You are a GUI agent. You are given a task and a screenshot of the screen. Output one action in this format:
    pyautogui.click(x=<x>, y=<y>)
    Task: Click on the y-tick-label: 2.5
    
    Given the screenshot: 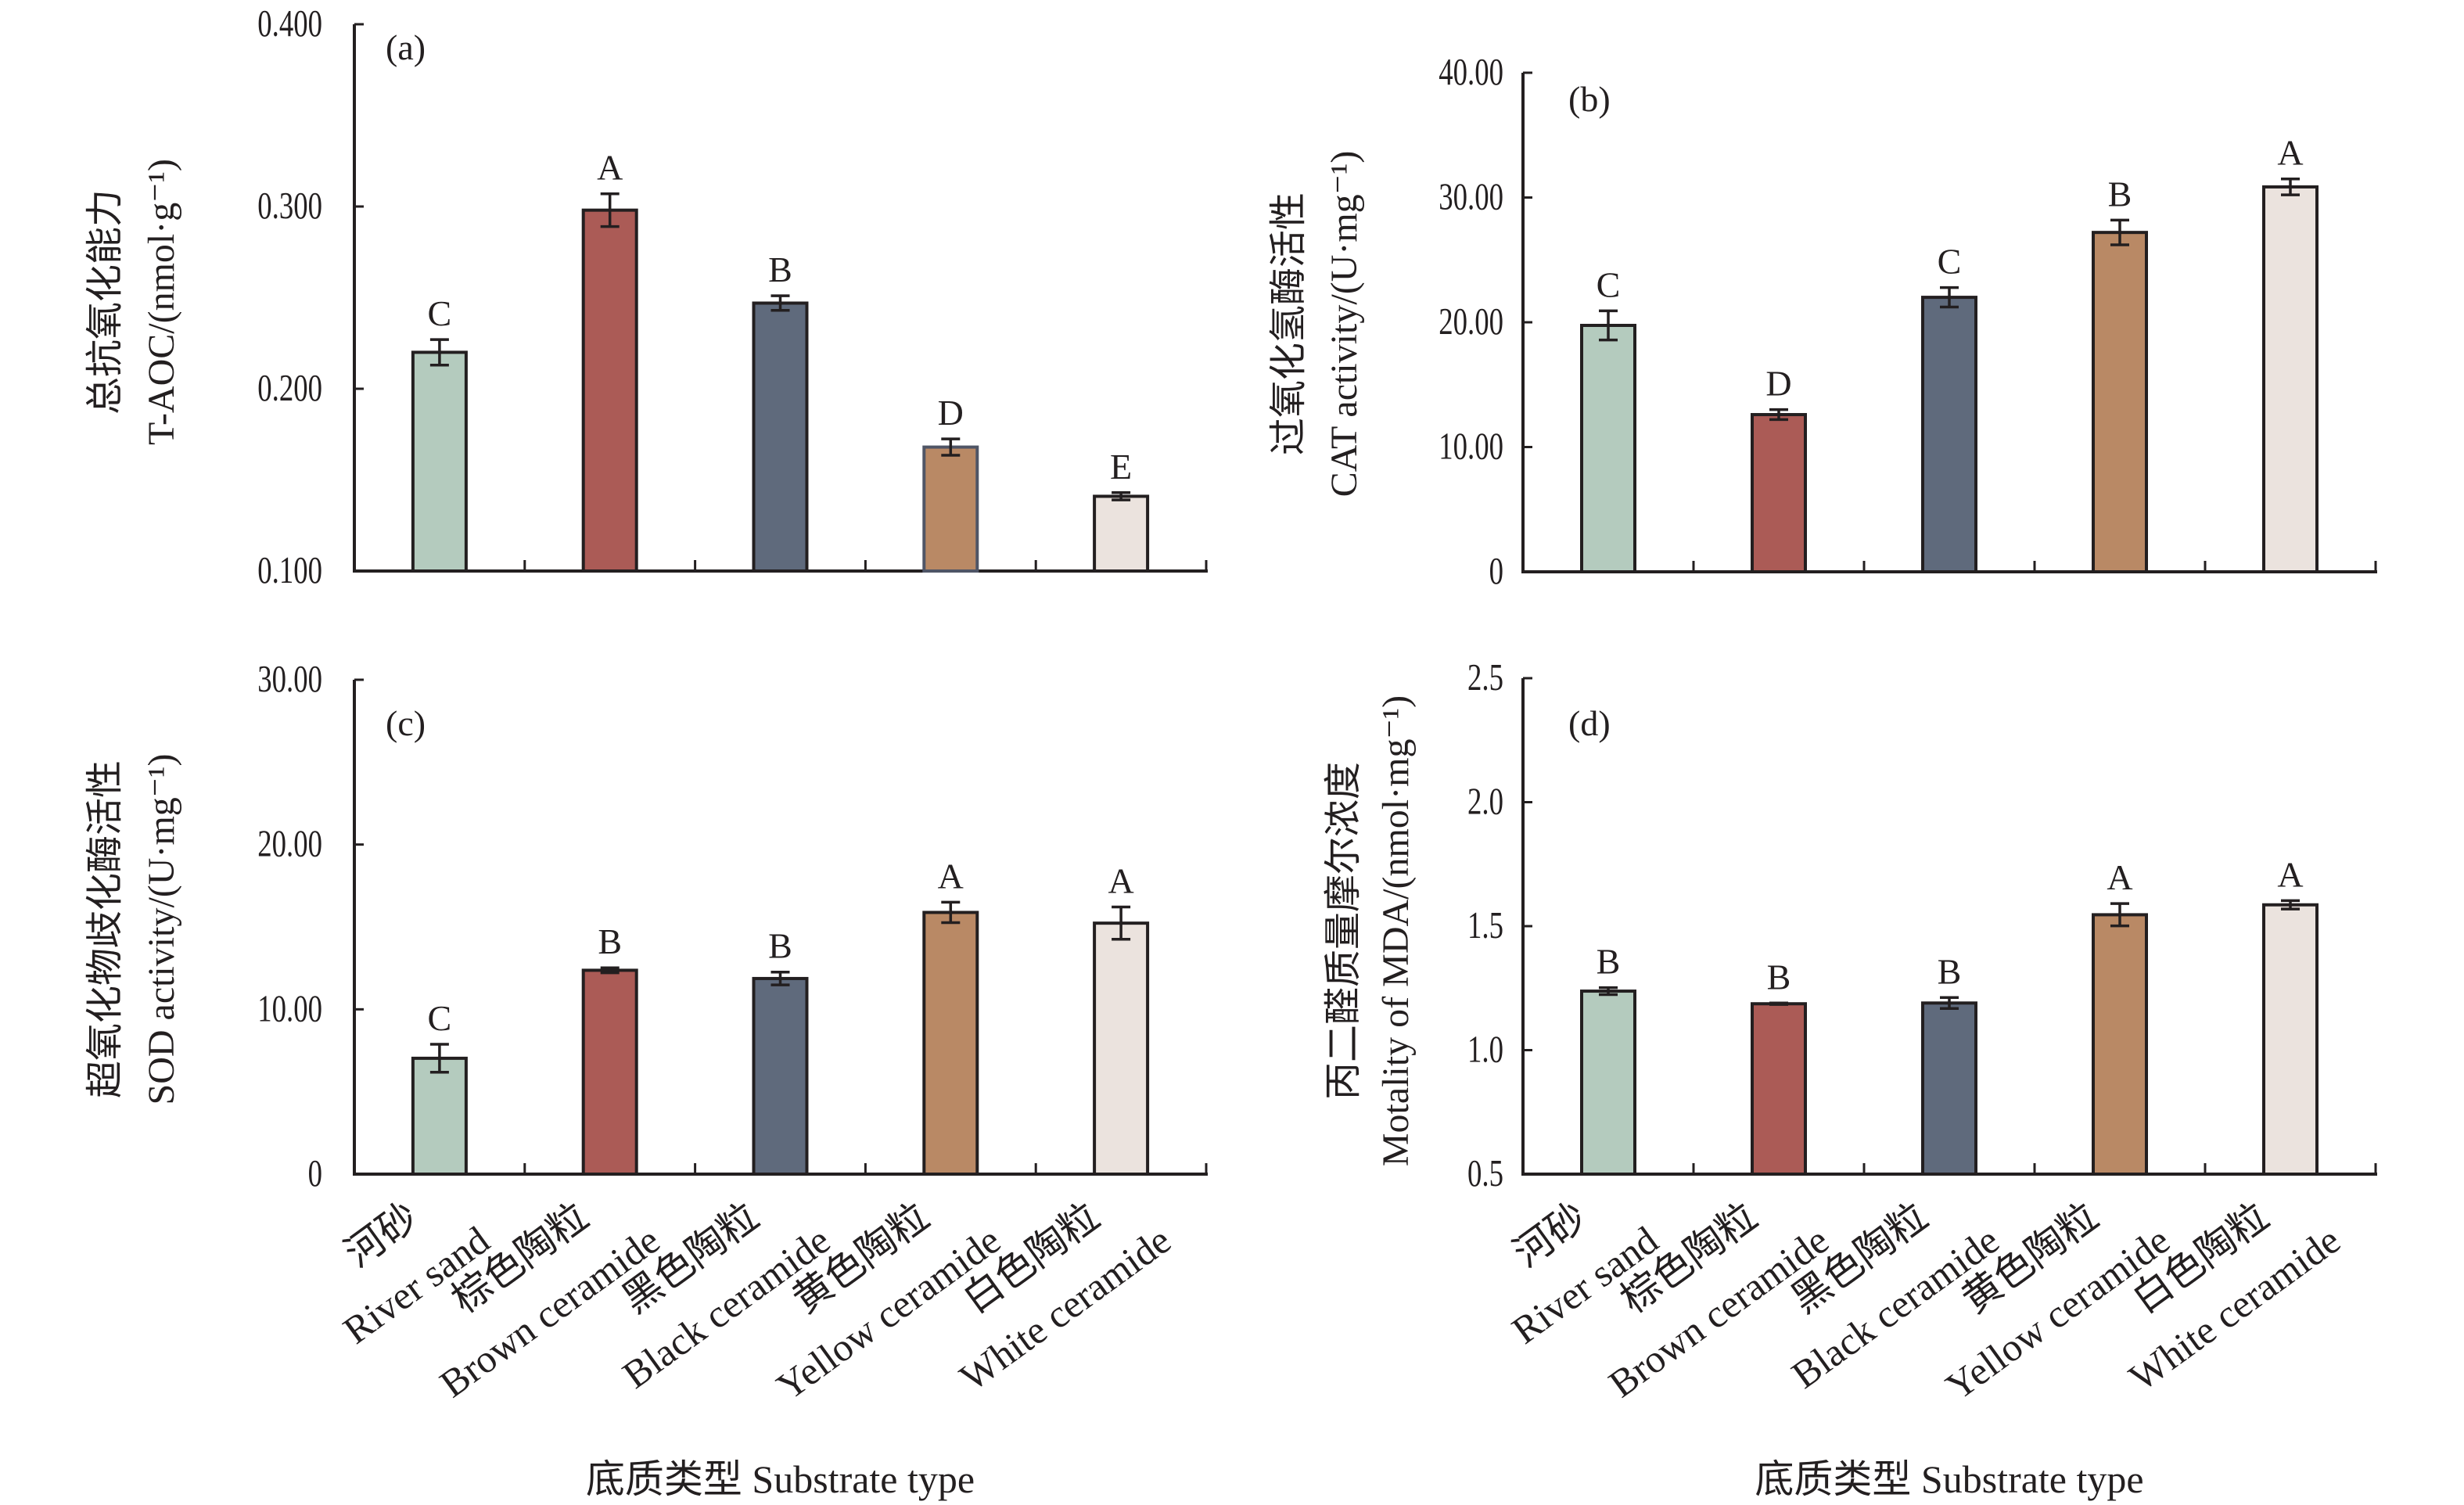 What is the action you would take?
    pyautogui.click(x=1485, y=678)
    